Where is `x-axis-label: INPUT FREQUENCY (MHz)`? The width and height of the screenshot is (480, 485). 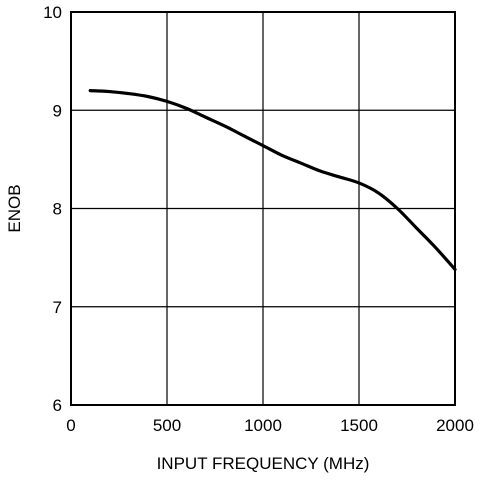 x-axis-label: INPUT FREQUENCY (MHz) is located at coordinates (263, 463).